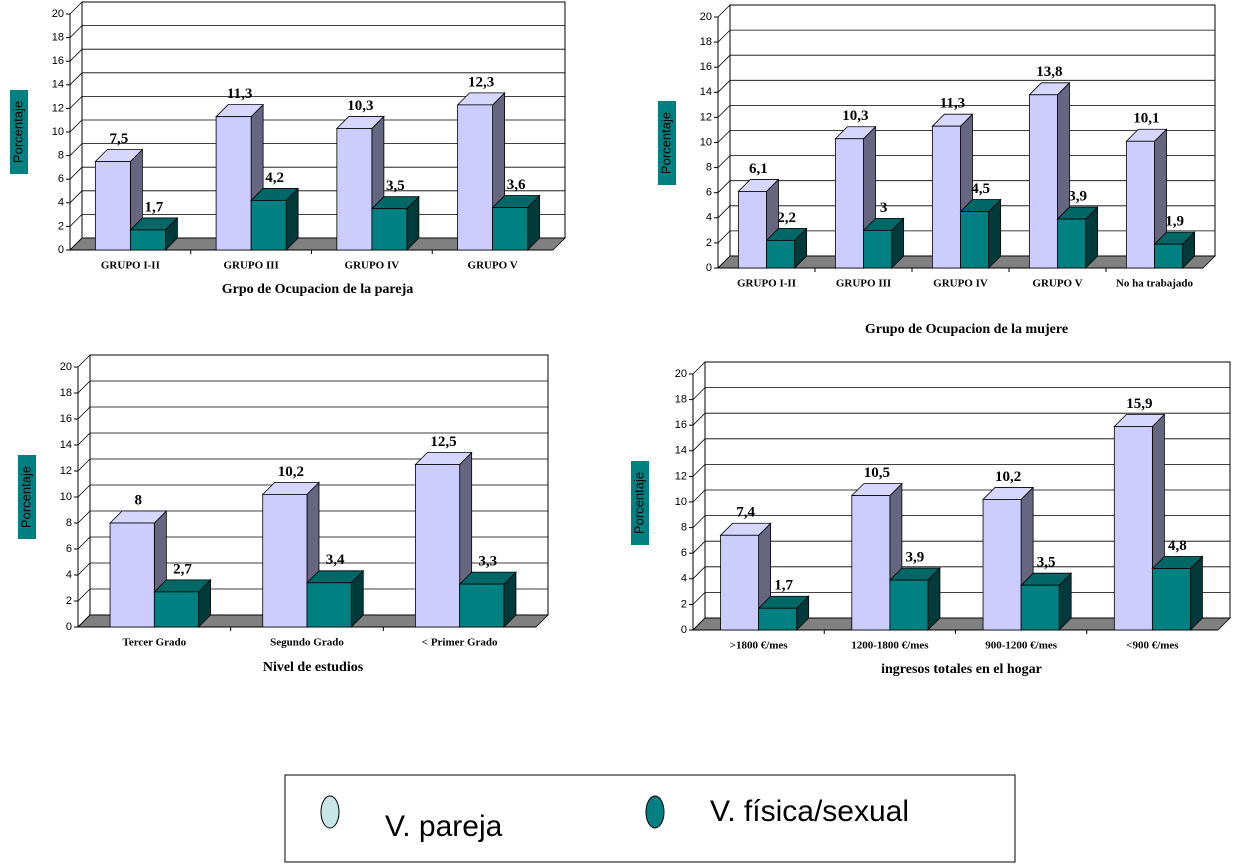 Image resolution: width=1235 pixels, height=865 pixels. What do you see at coordinates (58, 14) in the screenshot?
I see `y-tick-label: 20` at bounding box center [58, 14].